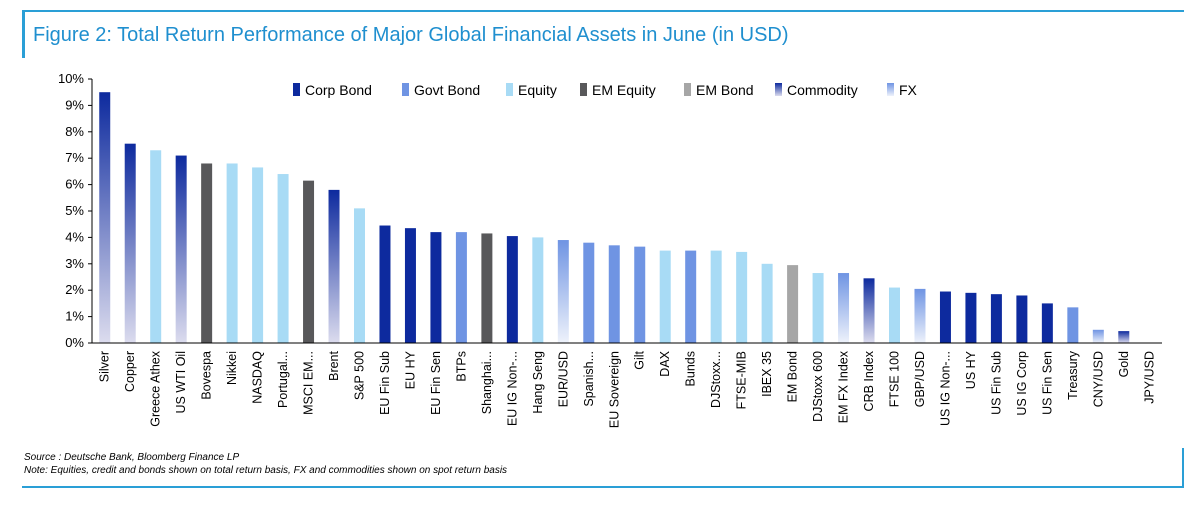 The height and width of the screenshot is (513, 1200). I want to click on y-tick-label: 10%, so click(71, 78).